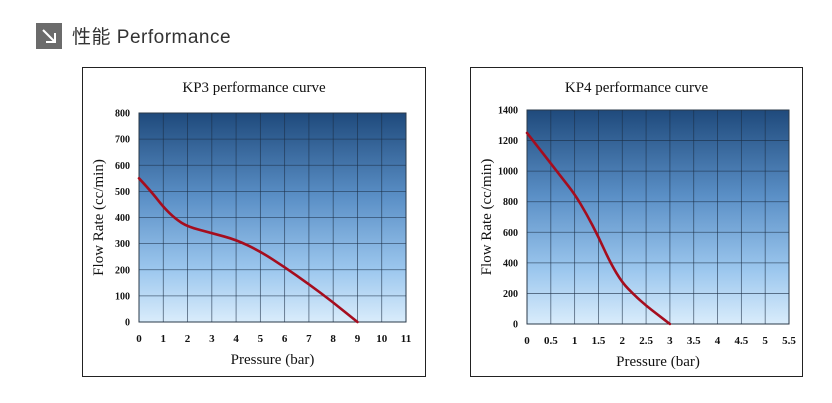  I want to click on x-tick-label: 1.5, so click(599, 341).